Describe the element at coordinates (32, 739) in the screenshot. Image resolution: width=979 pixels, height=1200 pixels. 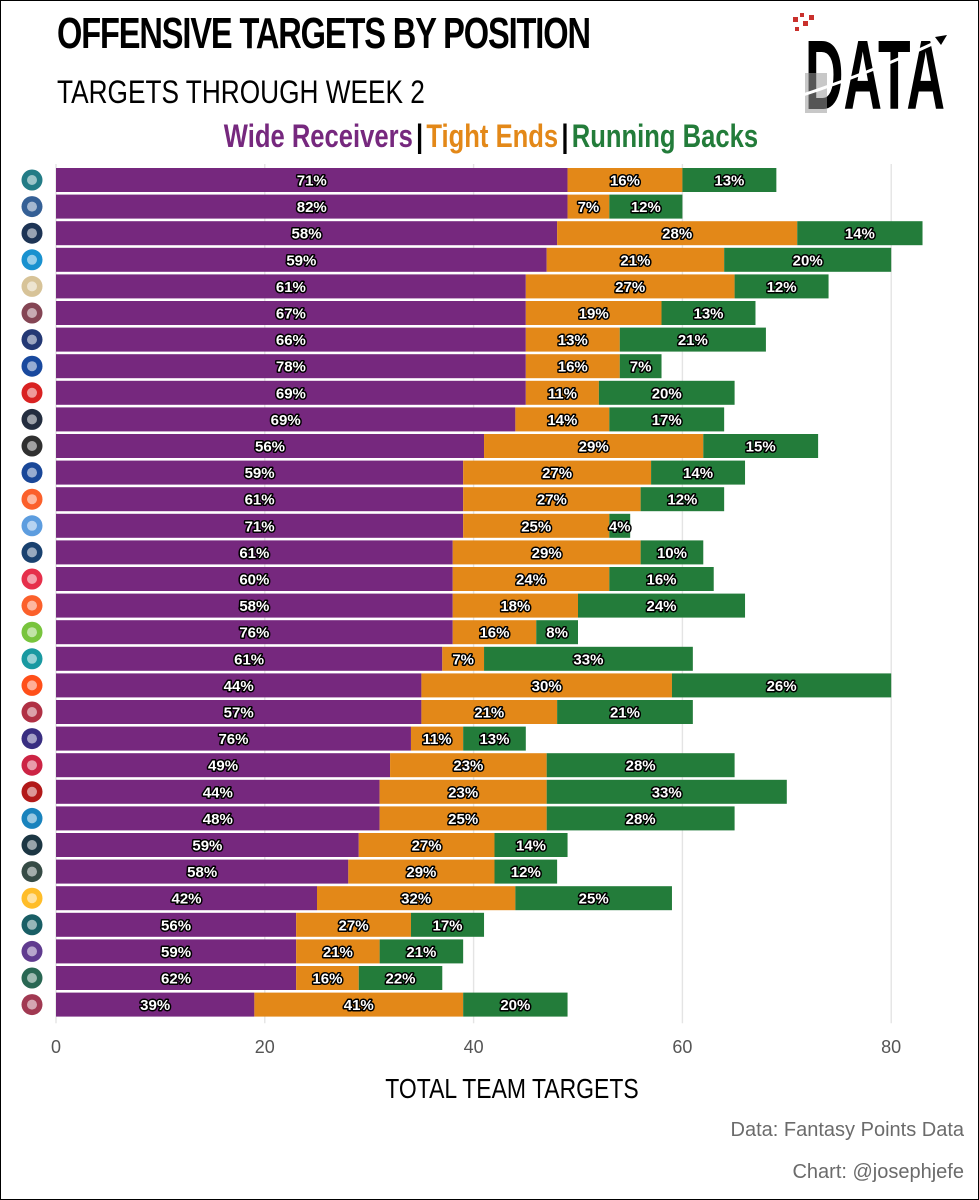
I see `team-logo-bal-icon` at that location.